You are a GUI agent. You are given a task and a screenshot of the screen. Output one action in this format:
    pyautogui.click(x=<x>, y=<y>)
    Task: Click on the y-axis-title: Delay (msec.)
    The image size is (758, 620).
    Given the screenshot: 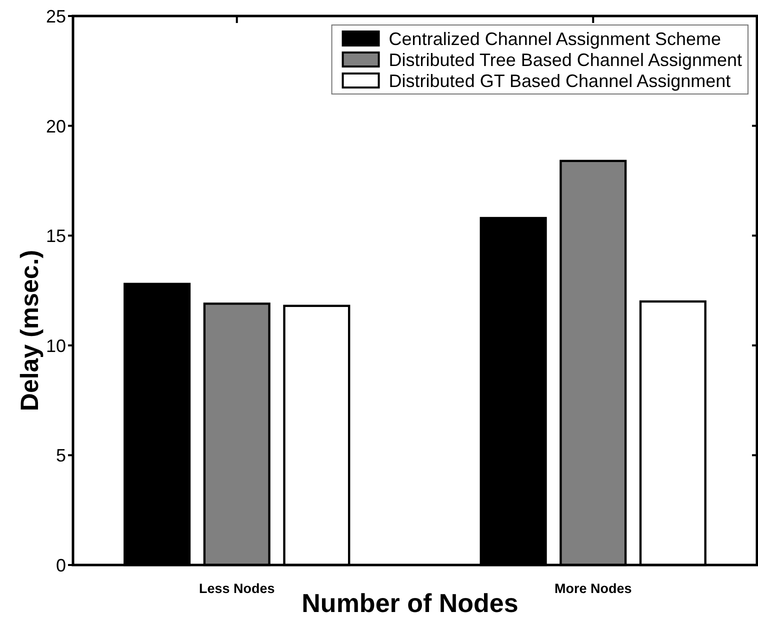 What is the action you would take?
    pyautogui.click(x=30, y=331)
    